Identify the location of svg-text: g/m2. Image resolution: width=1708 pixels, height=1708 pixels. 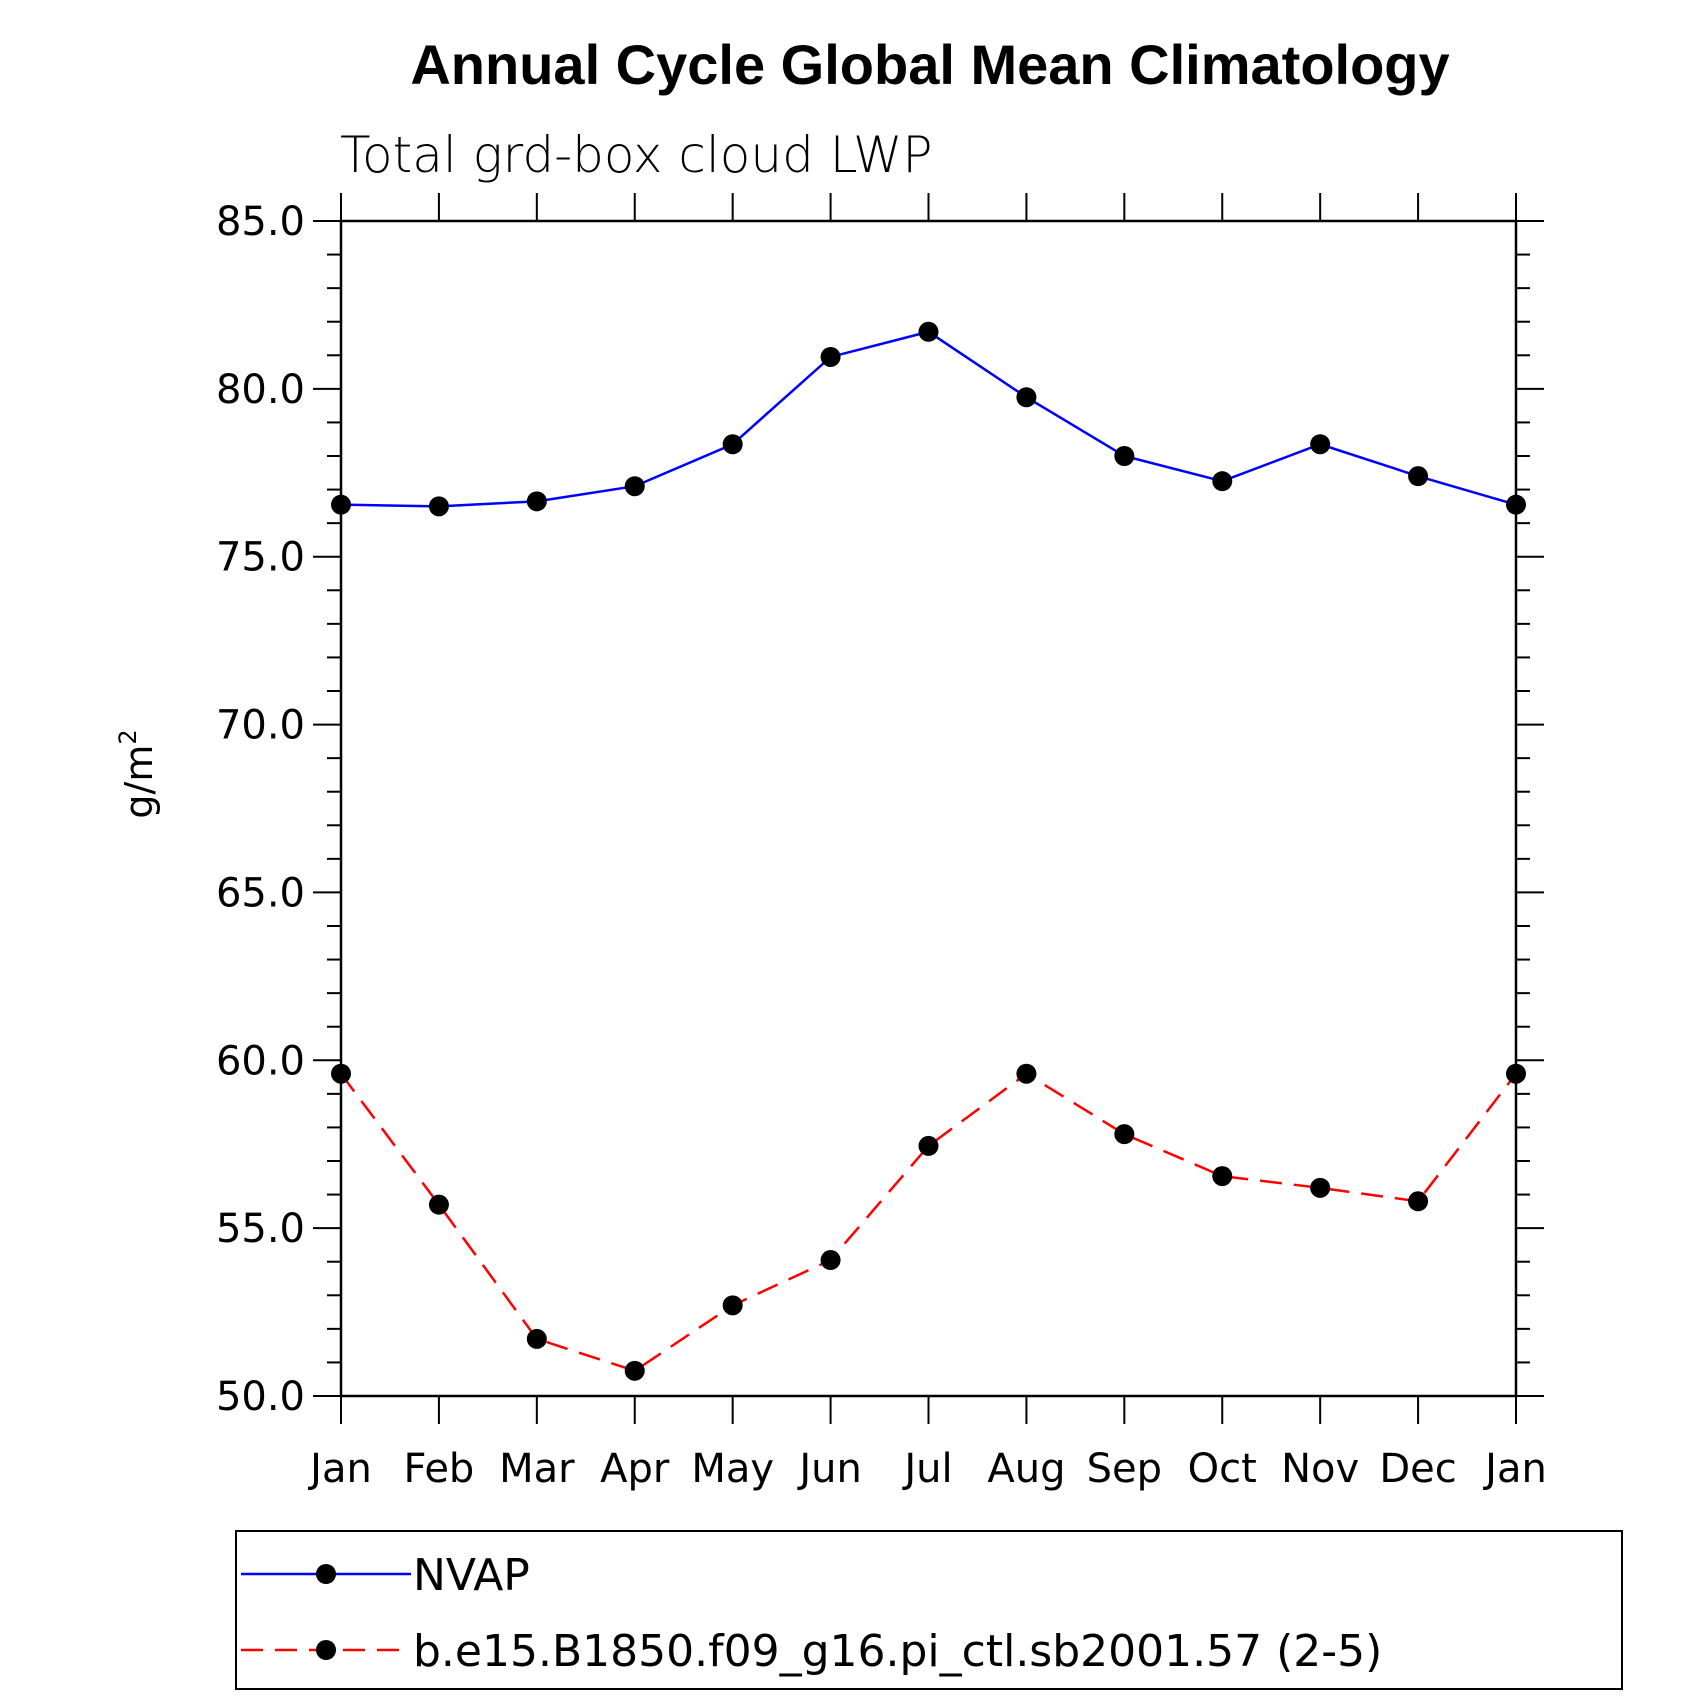
(137, 773).